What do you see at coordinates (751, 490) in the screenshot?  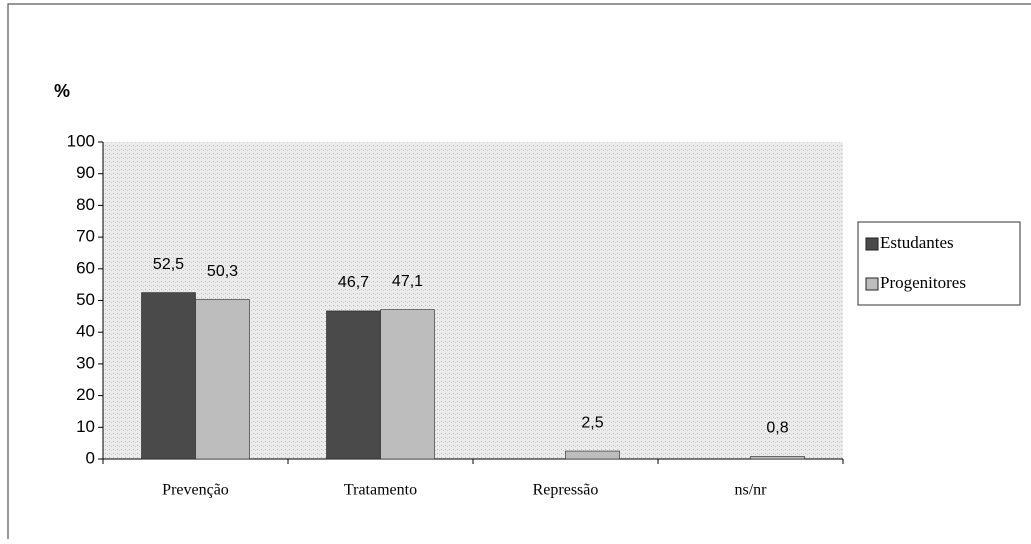 I see `x-tick-label: ns/nr` at bounding box center [751, 490].